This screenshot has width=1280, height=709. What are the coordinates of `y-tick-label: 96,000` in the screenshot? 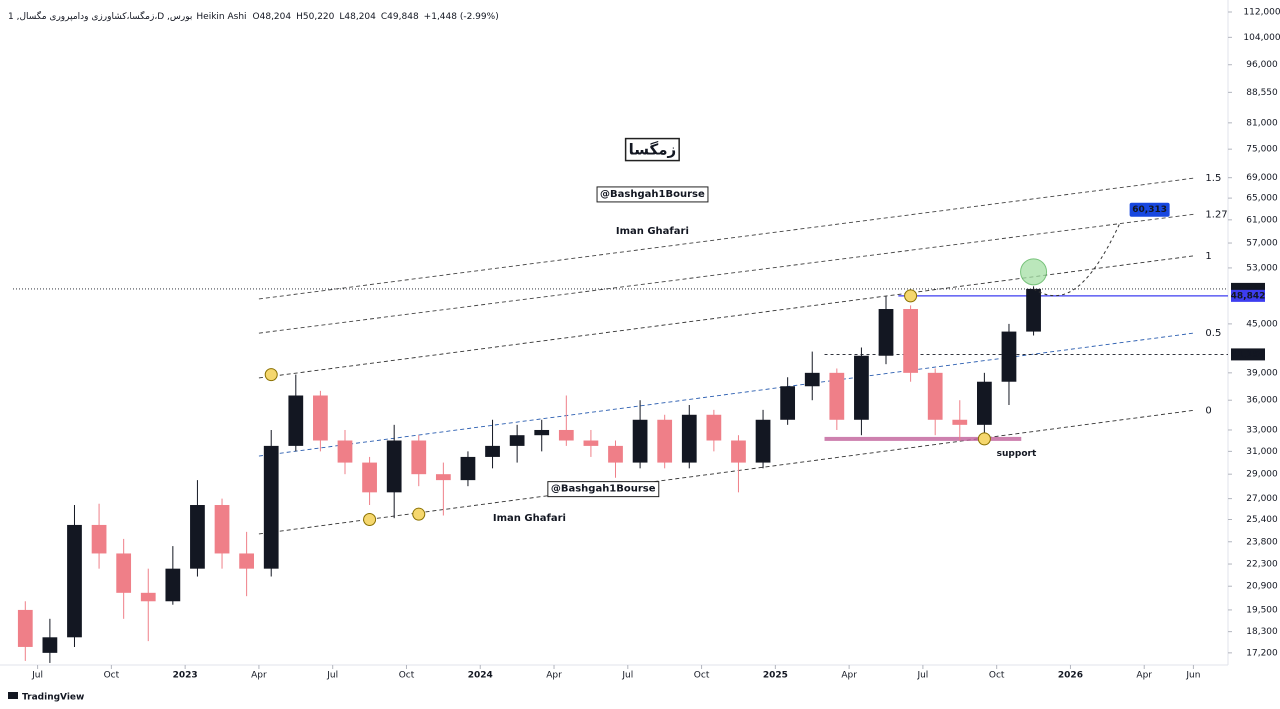 It's located at (1262, 65).